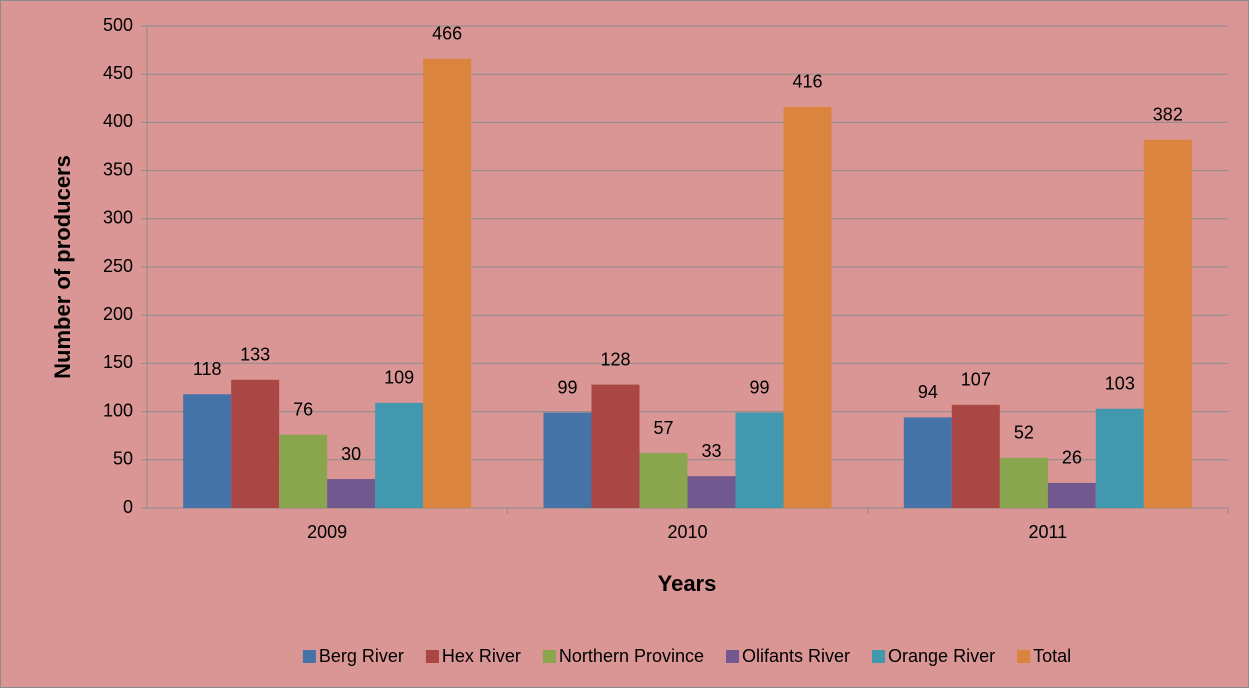 This screenshot has width=1249, height=688. Describe the element at coordinates (687, 583) in the screenshot. I see `x-axis-title: Years` at that location.